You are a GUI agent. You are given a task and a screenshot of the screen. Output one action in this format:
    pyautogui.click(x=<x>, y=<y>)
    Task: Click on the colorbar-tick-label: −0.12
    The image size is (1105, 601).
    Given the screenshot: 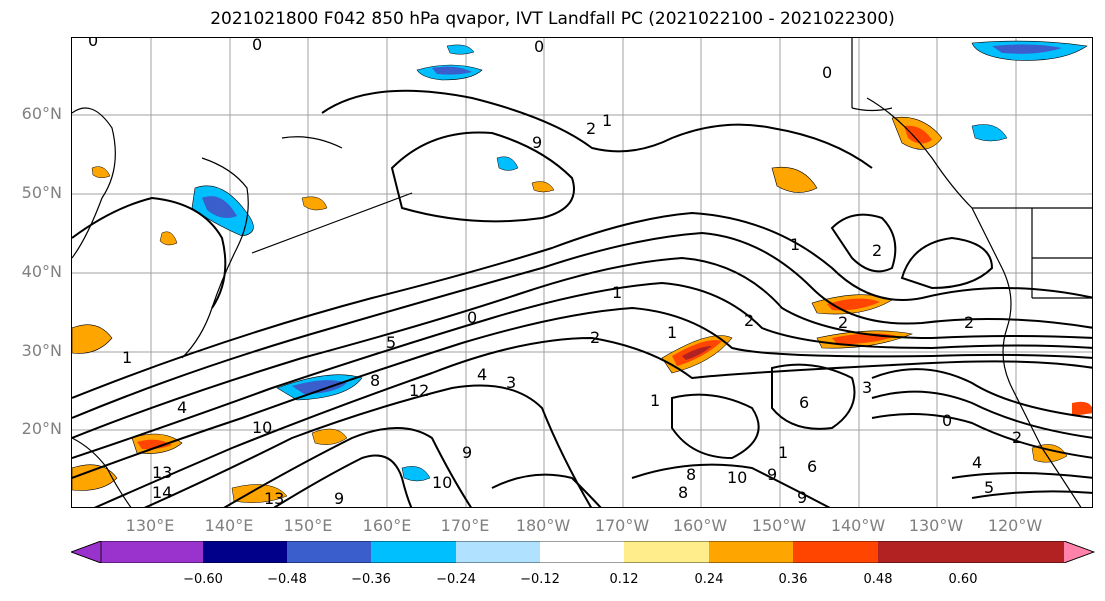 What is the action you would take?
    pyautogui.click(x=540, y=579)
    